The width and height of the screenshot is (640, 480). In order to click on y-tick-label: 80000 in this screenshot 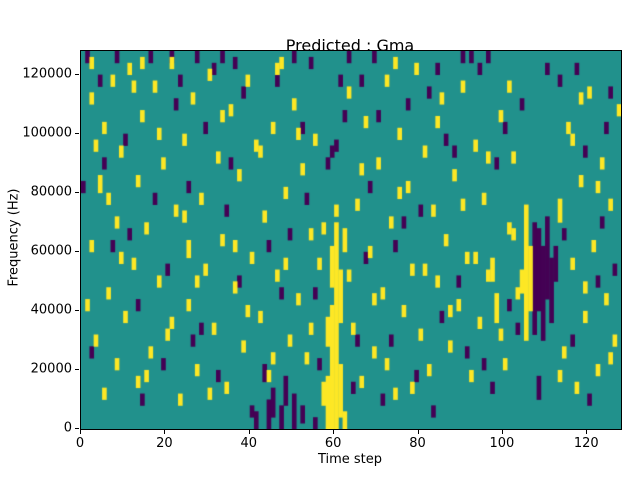, I will do `click(51, 192)`.